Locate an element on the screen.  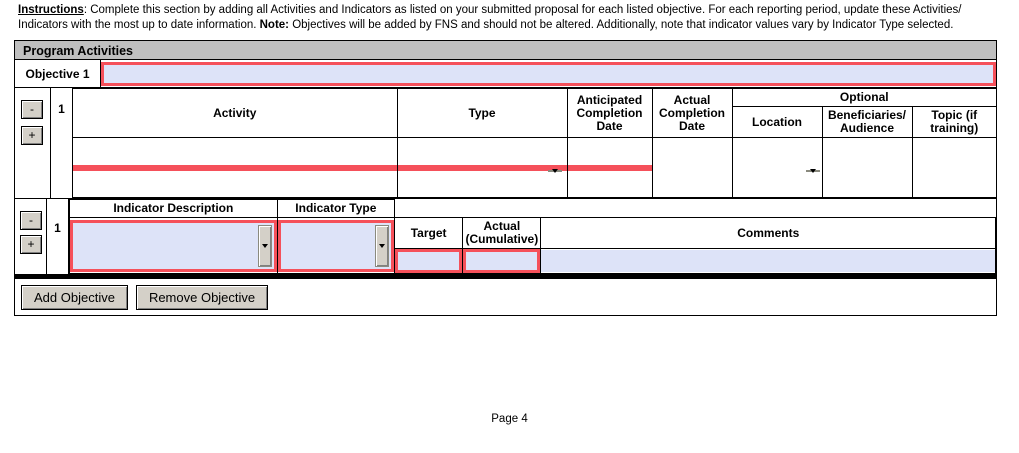
remove-indicator-button: - is located at coordinates (31, 220).